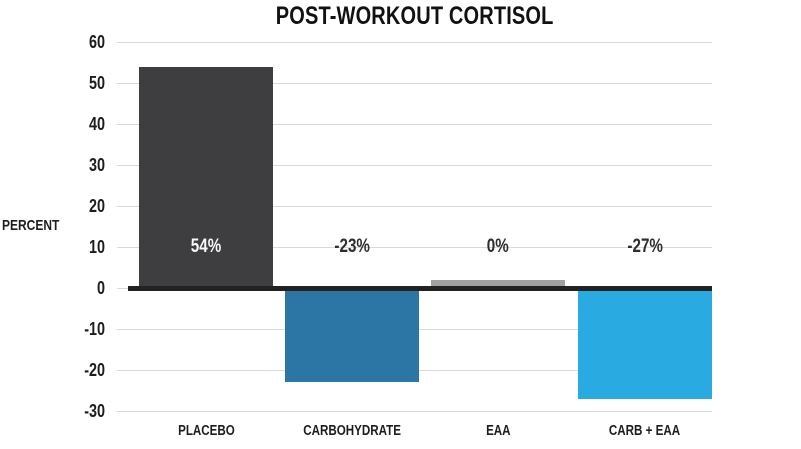 This screenshot has width=801, height=449. I want to click on y-tick-text: -20, so click(94, 370).